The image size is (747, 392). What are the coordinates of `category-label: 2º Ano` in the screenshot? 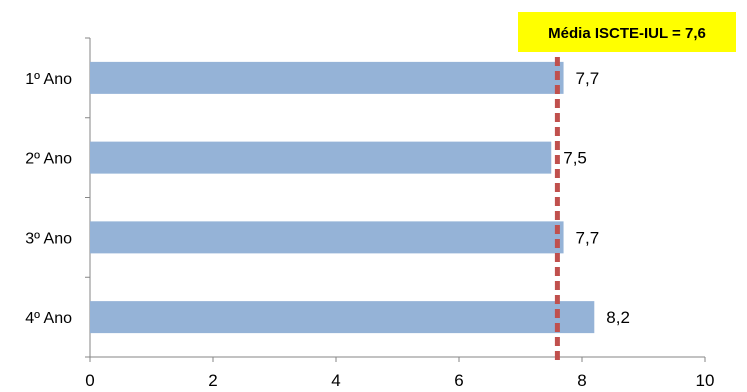 It's located at (48, 159).